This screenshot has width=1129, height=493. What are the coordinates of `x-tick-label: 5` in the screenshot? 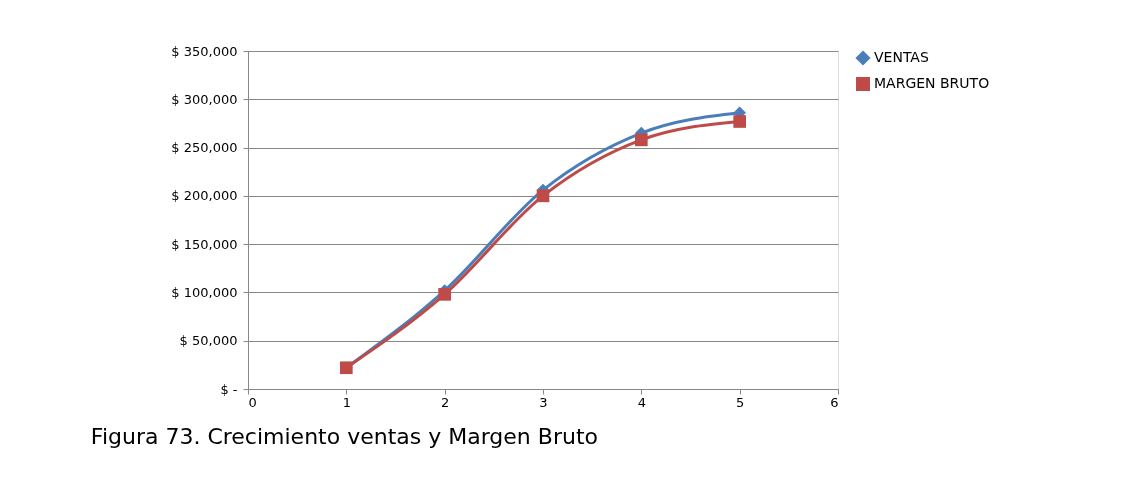 It's located at (740, 402).